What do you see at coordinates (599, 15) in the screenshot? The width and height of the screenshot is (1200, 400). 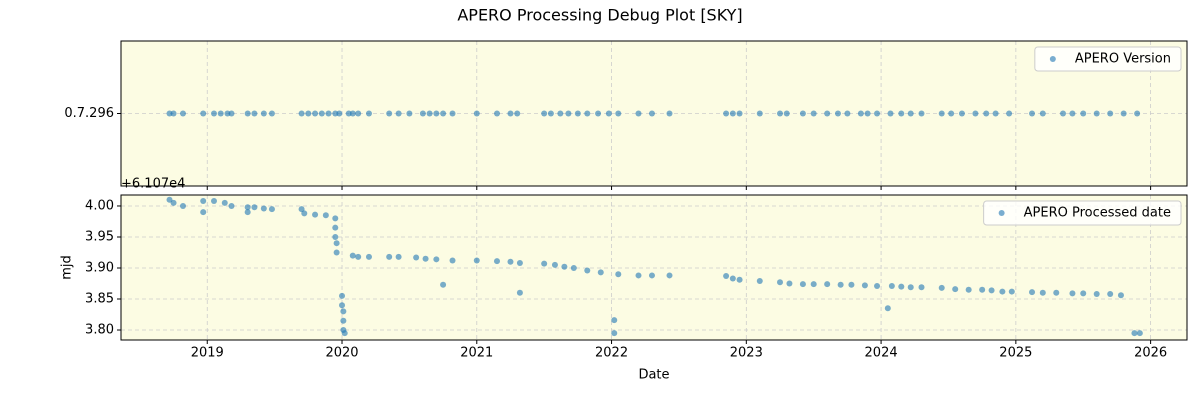 I see `figure-title: APERO Processing Debug Plot [SKY]` at bounding box center [599, 15].